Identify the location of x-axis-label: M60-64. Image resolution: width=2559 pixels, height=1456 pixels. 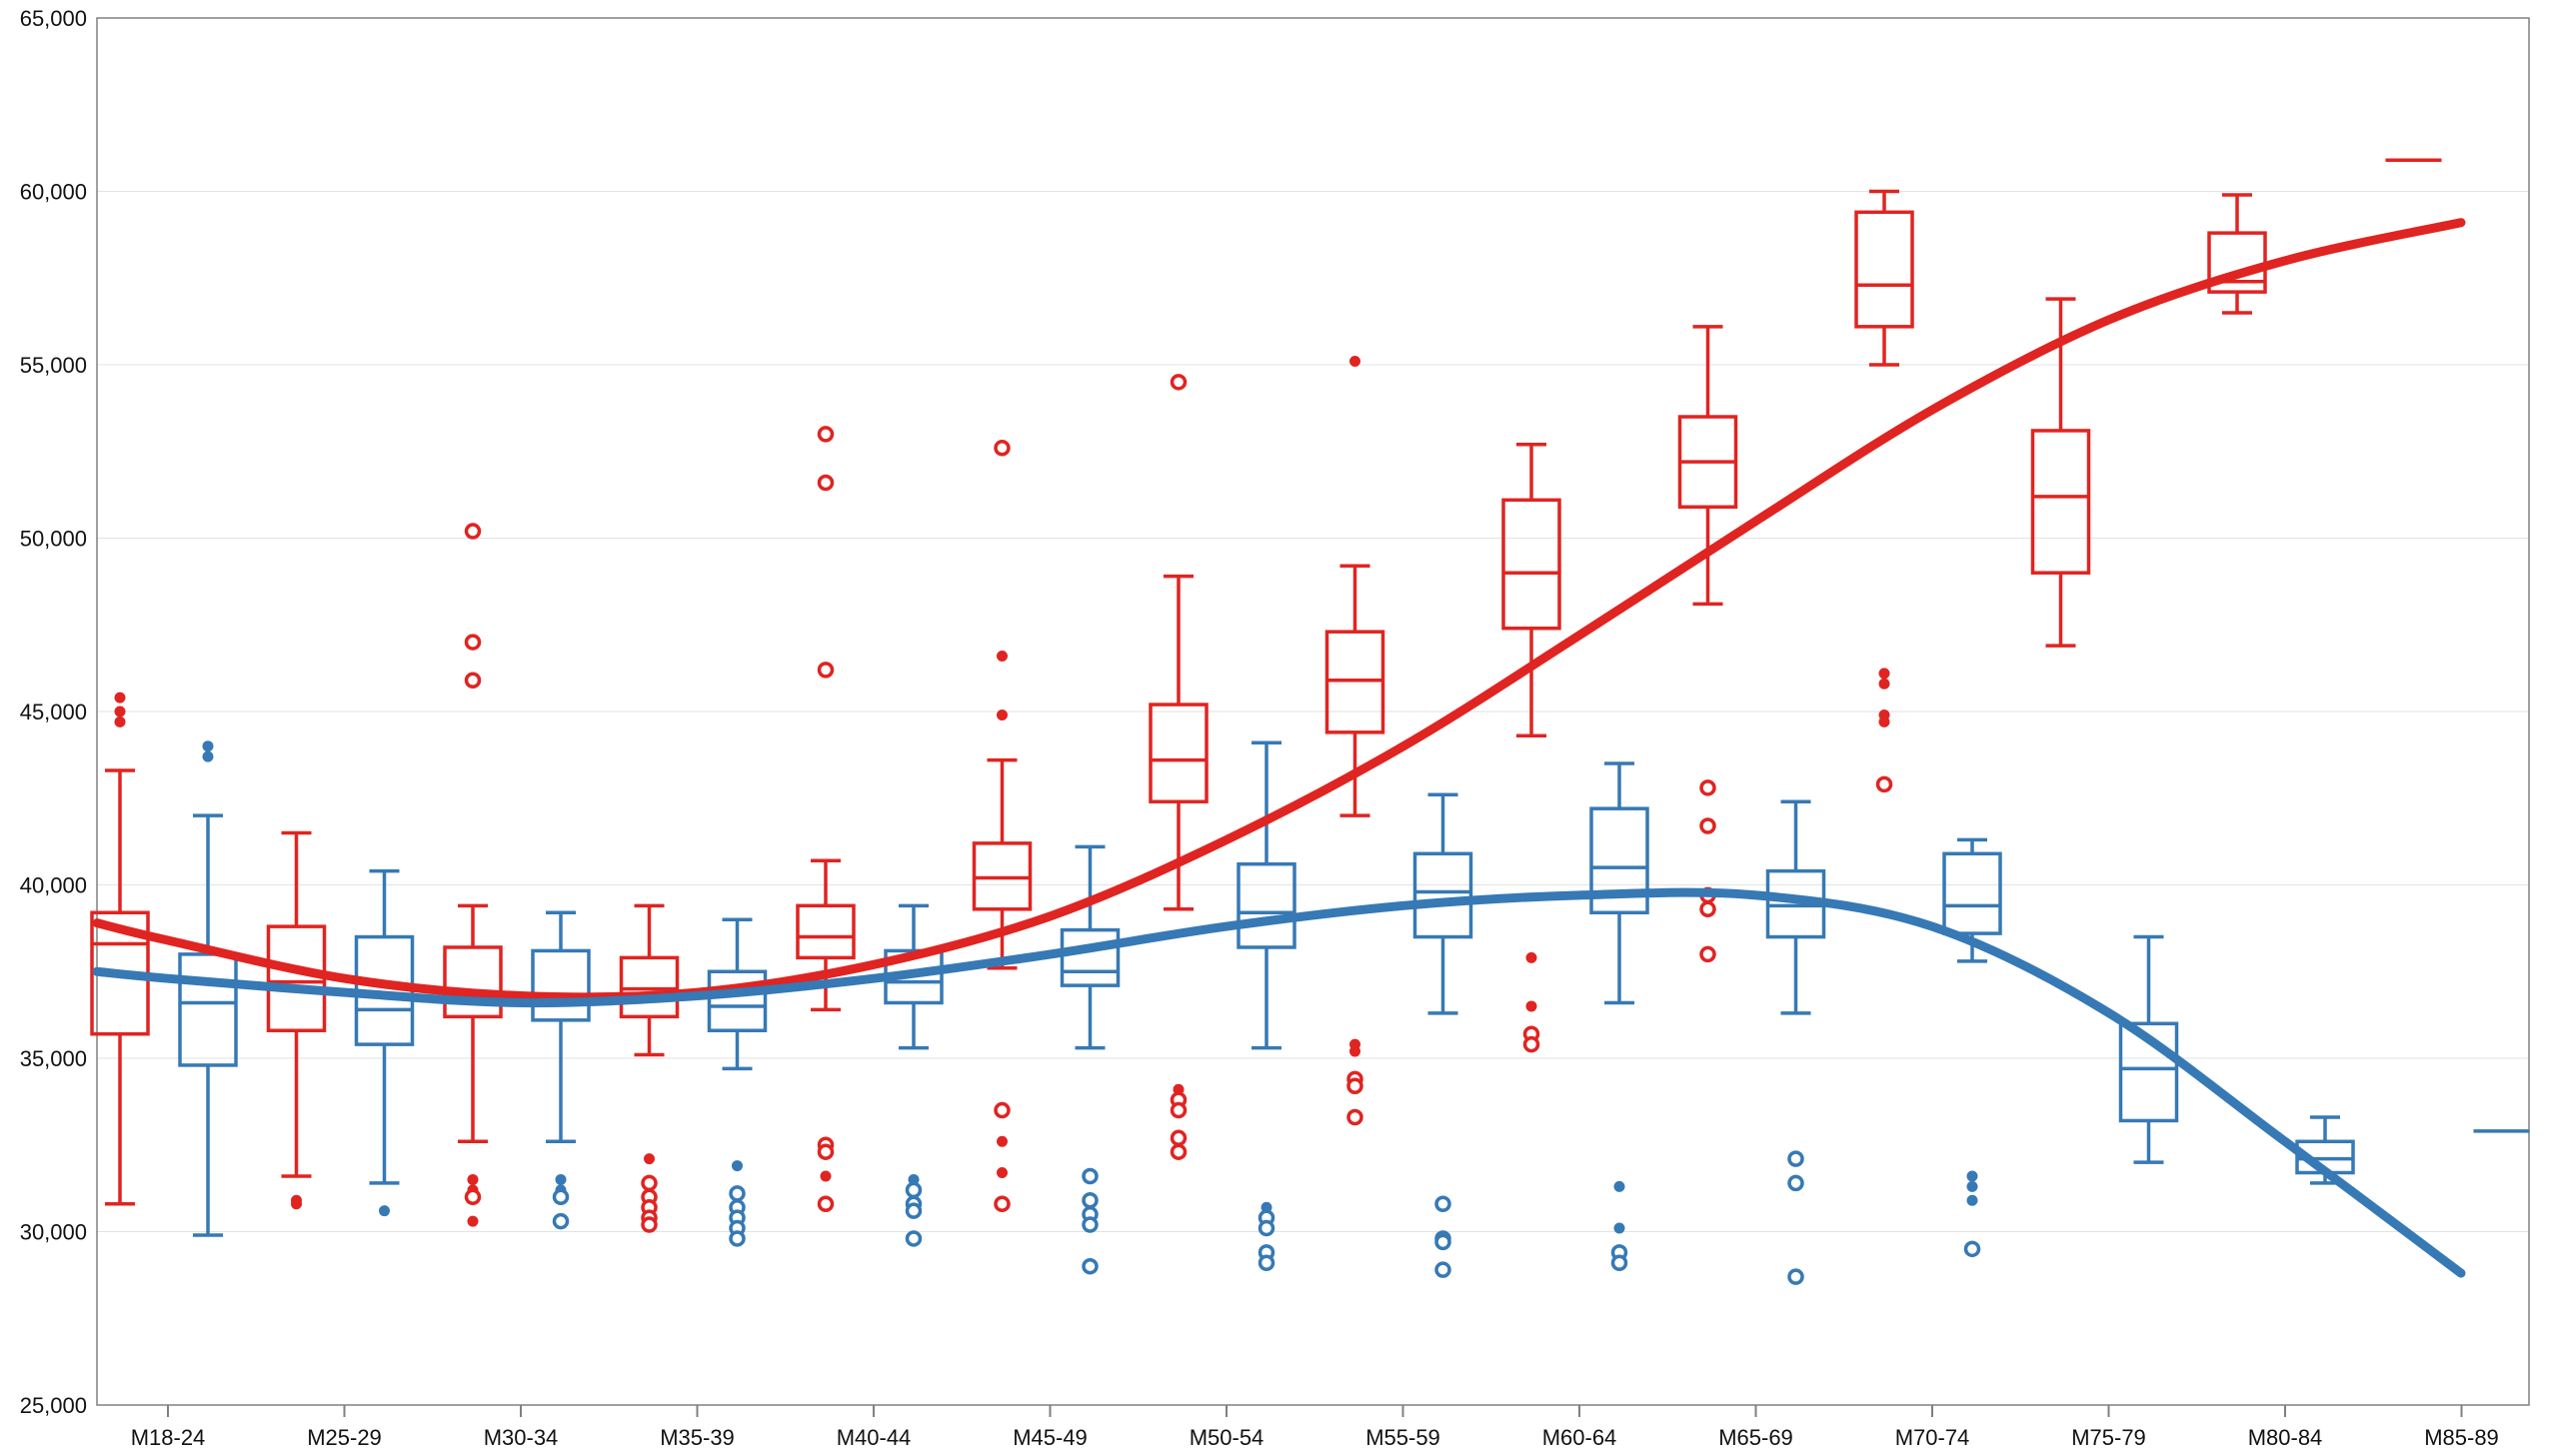
(1579, 1437).